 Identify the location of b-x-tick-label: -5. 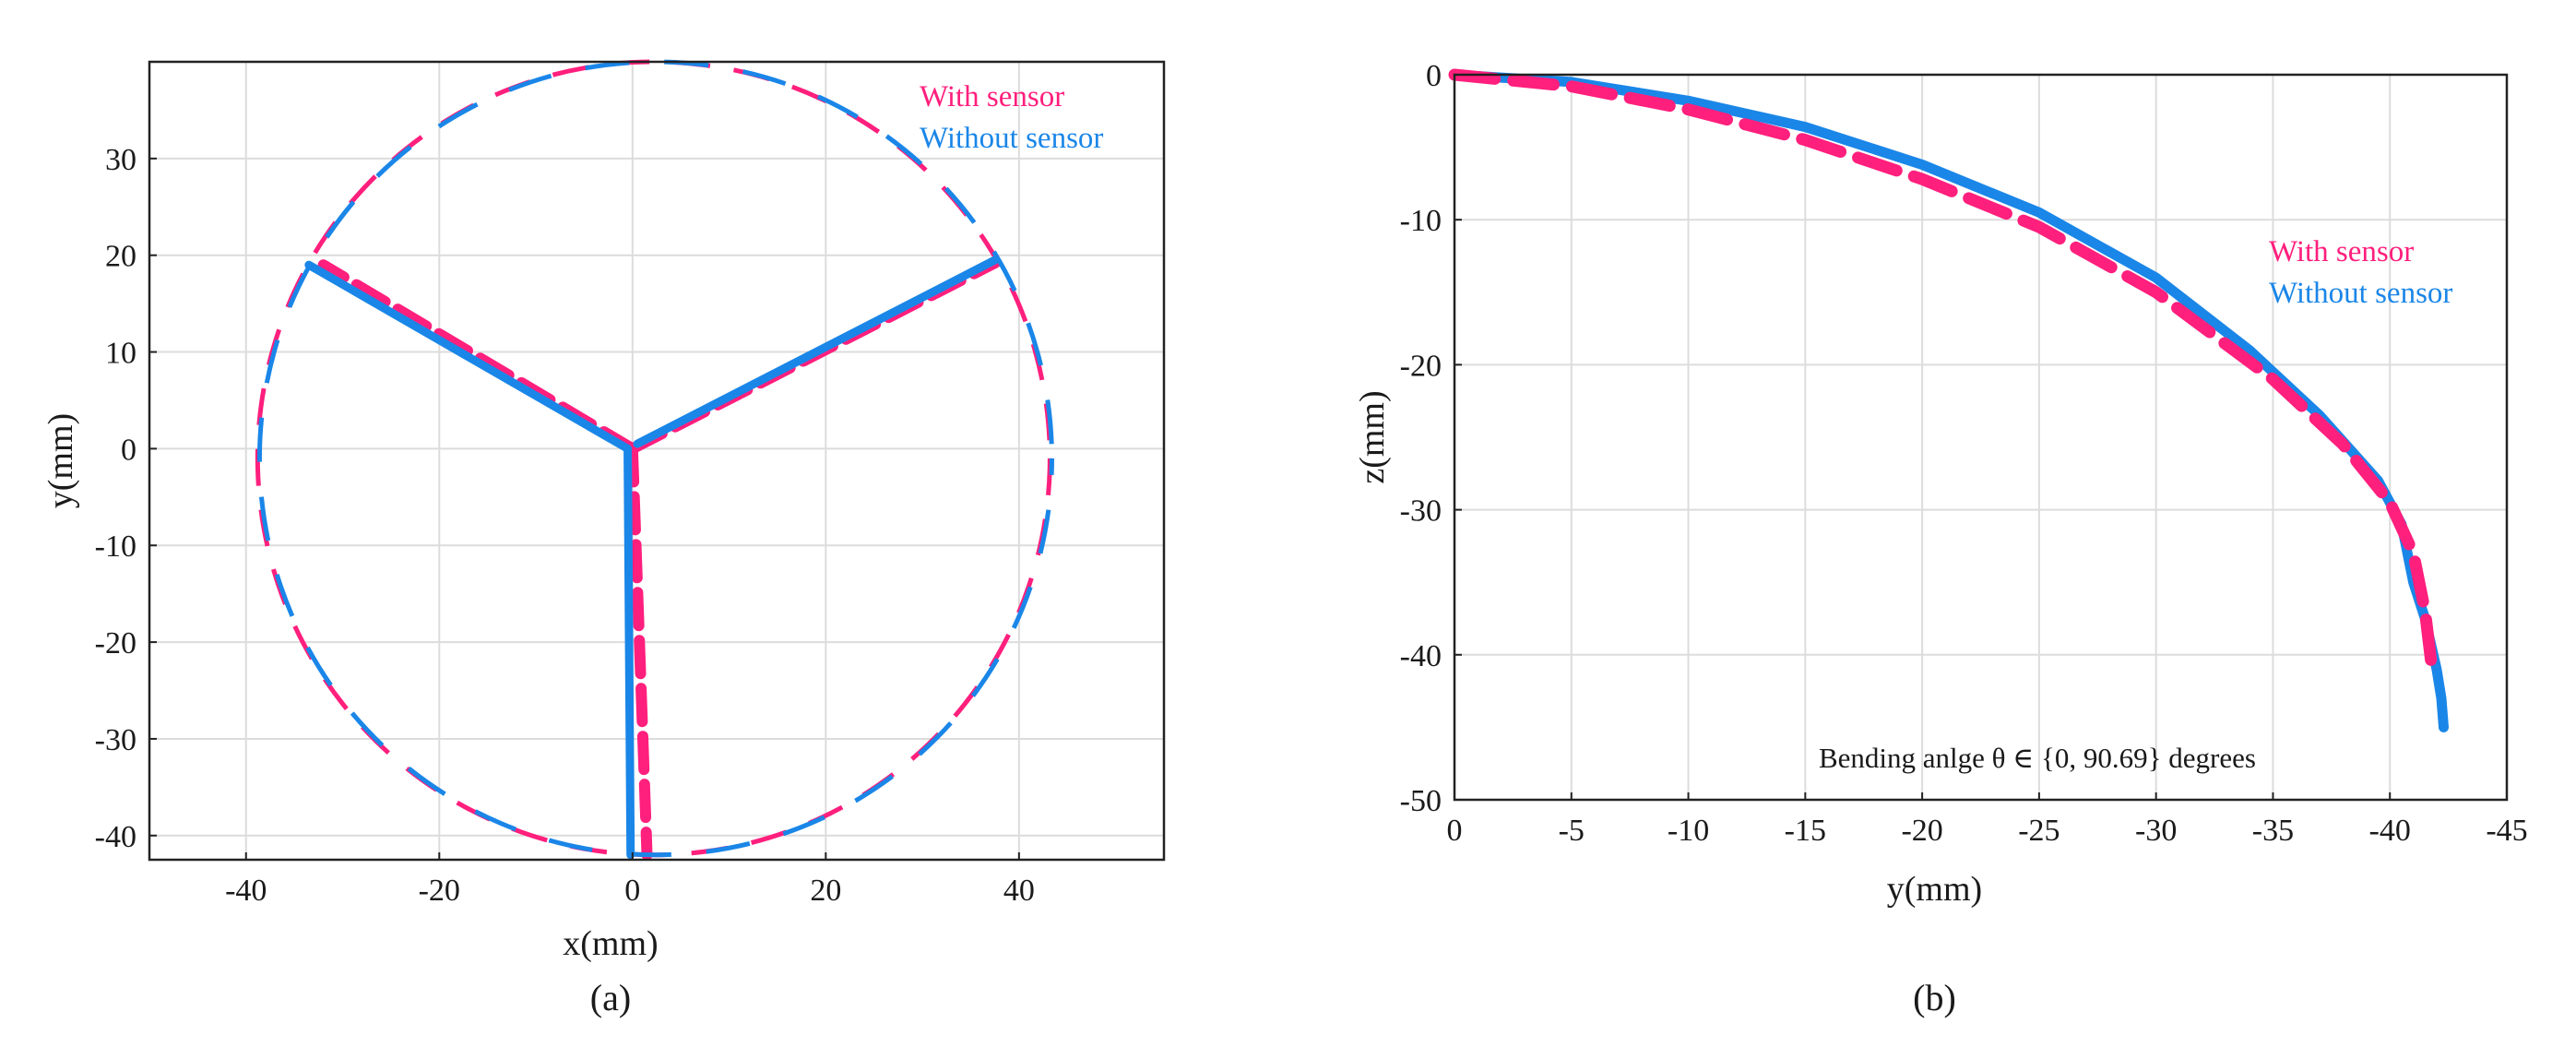
(1572, 831).